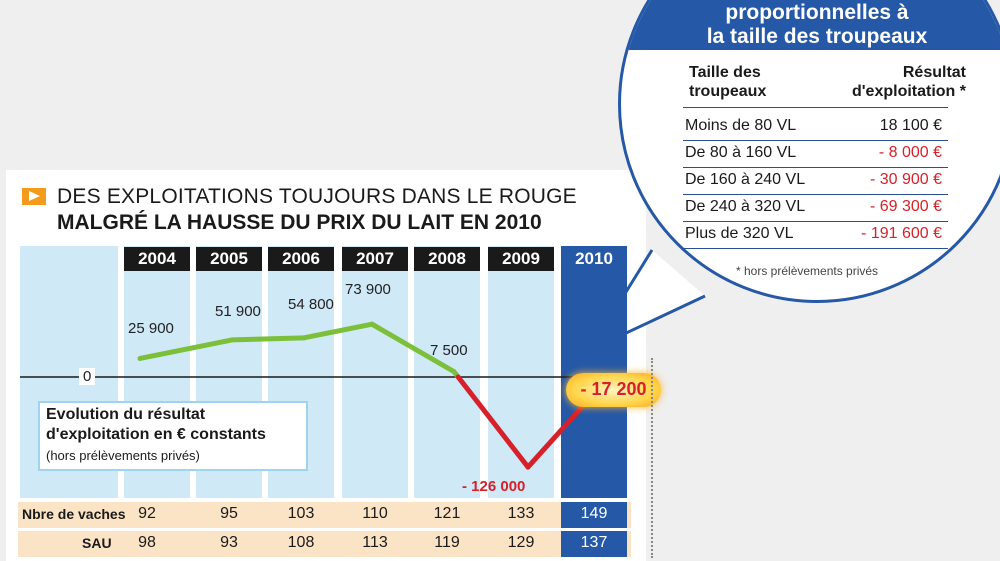  Describe the element at coordinates (815, 107) in the screenshot. I see `bubble-header-rule` at that location.